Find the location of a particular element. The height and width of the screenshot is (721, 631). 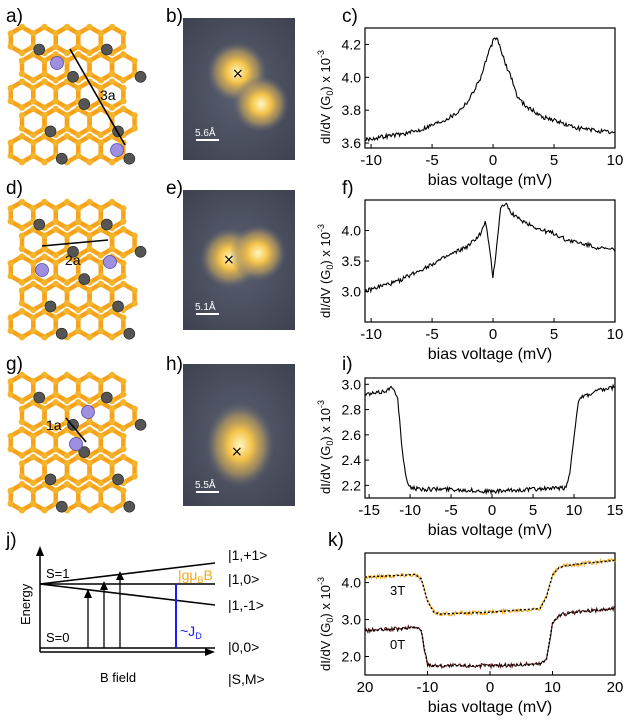

y-axis-label: dI/dV (G0) x 10-3 is located at coordinates (325, 97).